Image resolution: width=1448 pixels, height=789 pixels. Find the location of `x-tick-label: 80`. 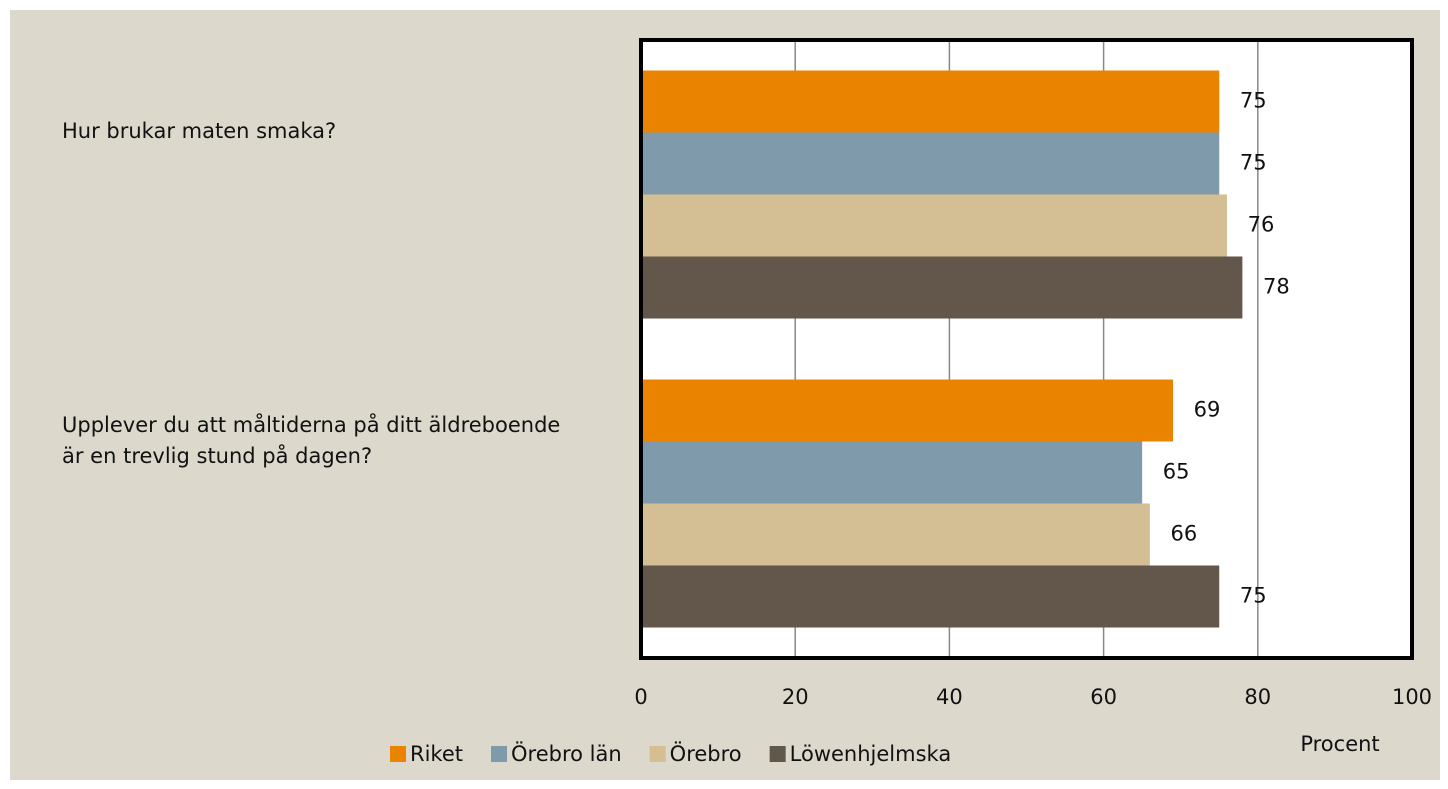

x-tick-label: 80 is located at coordinates (1257, 697).